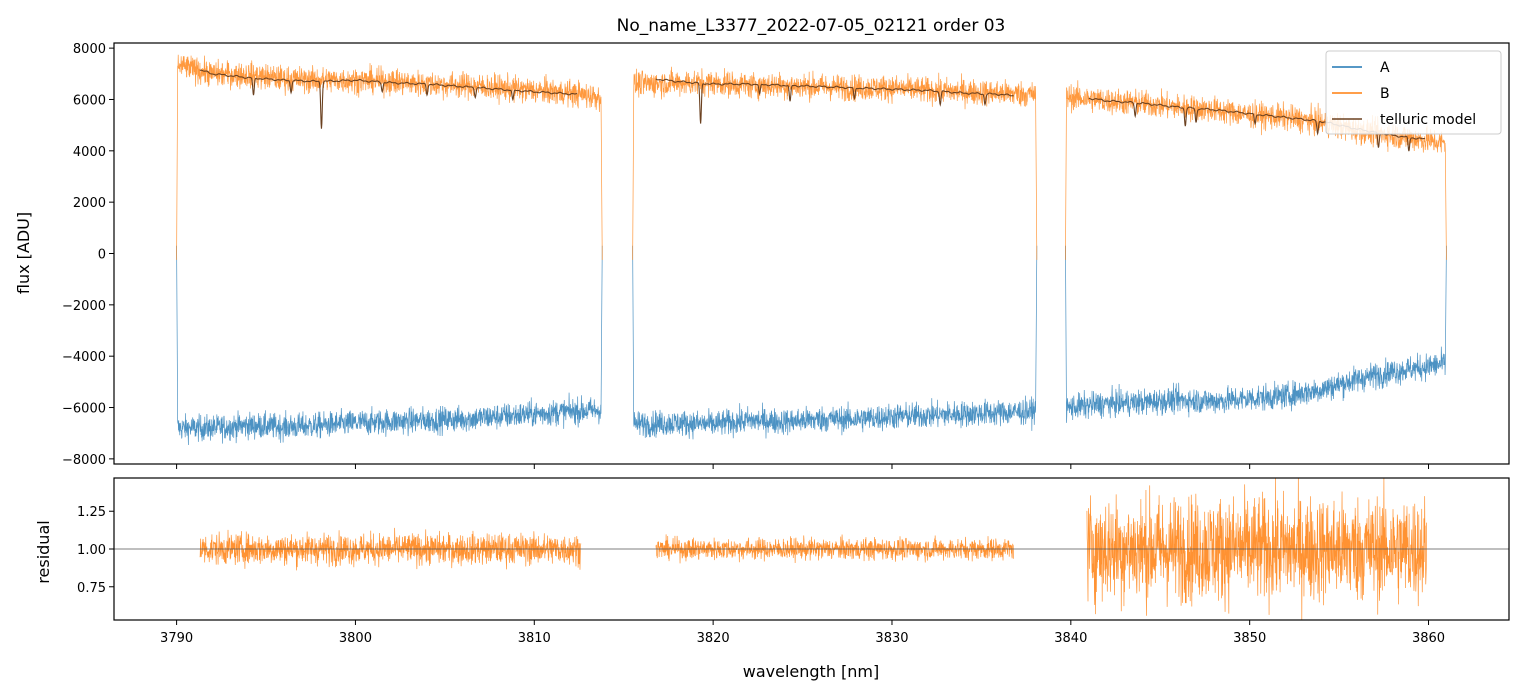 This screenshot has width=1523, height=696. What do you see at coordinates (91, 588) in the screenshot?
I see `residual-y-tick-label: 0.75` at bounding box center [91, 588].